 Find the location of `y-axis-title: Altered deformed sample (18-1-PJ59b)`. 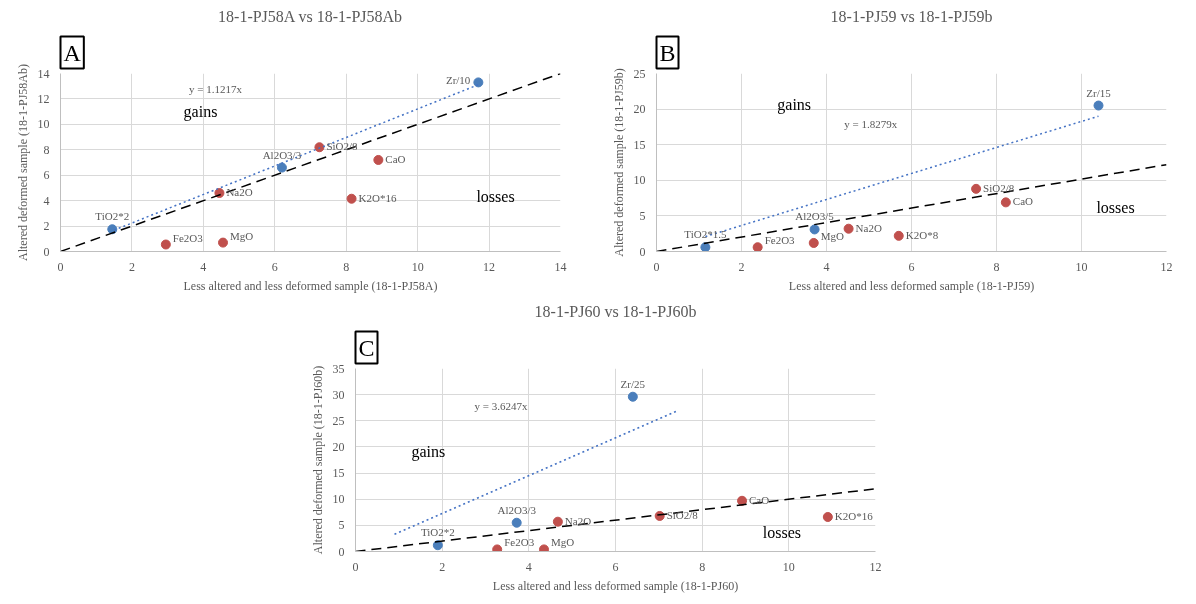

y-axis-title: Altered deformed sample (18-1-PJ59b) is located at coordinates (618, 162).